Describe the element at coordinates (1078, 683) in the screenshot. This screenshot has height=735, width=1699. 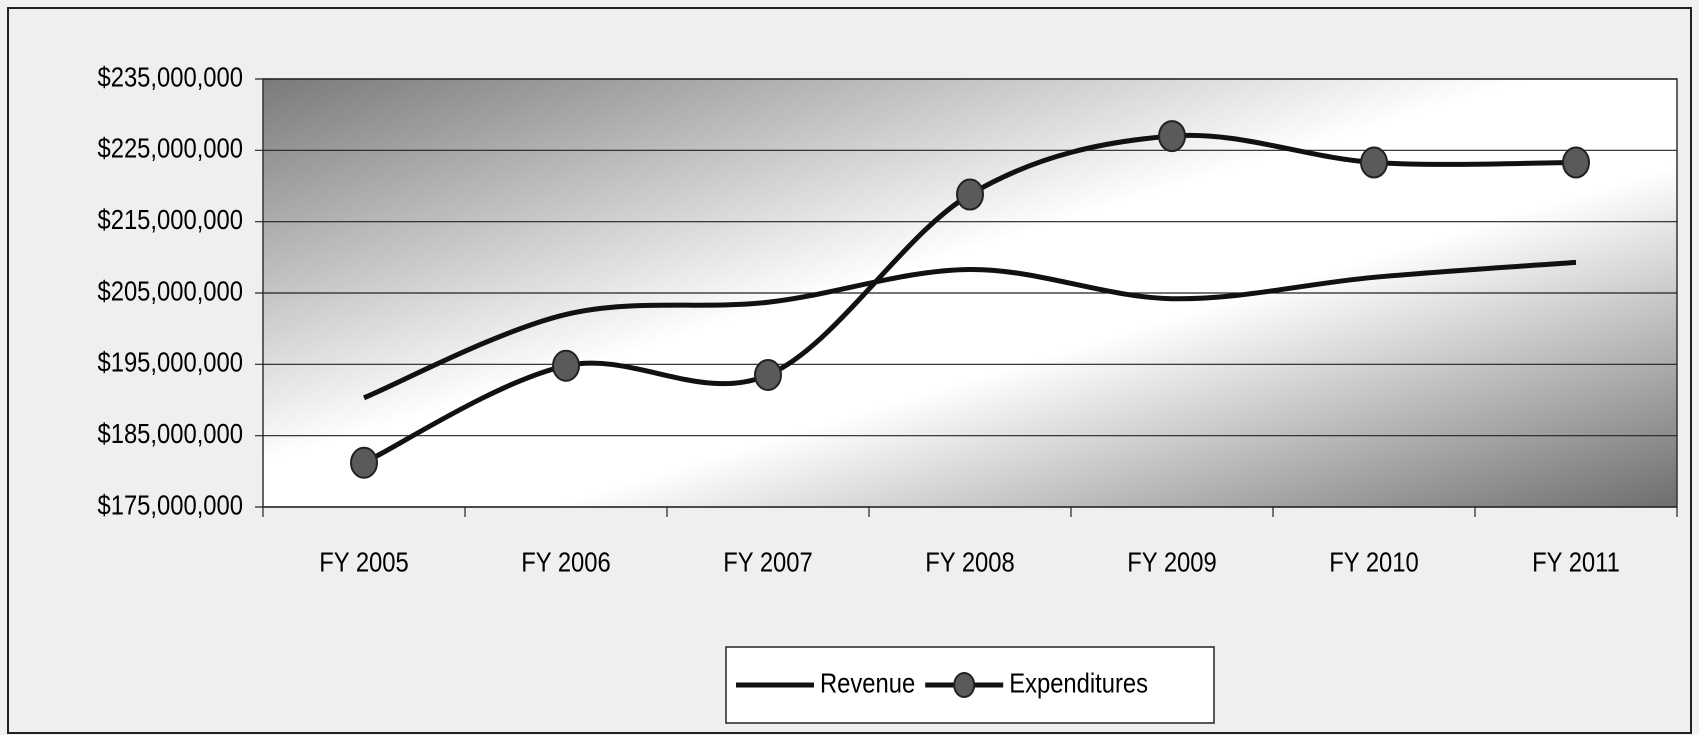
I see `legend-label: Expenditures` at that location.